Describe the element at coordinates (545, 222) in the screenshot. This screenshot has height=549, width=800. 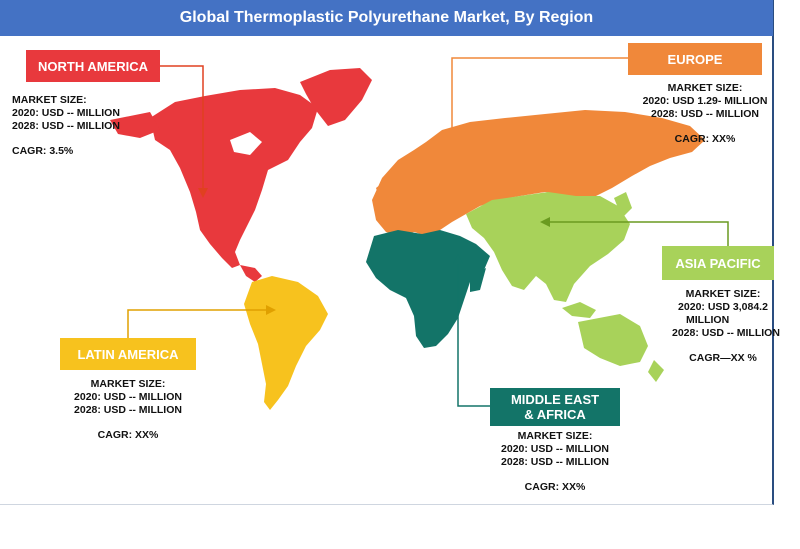
I see `asia-pacific-arrowhead` at that location.